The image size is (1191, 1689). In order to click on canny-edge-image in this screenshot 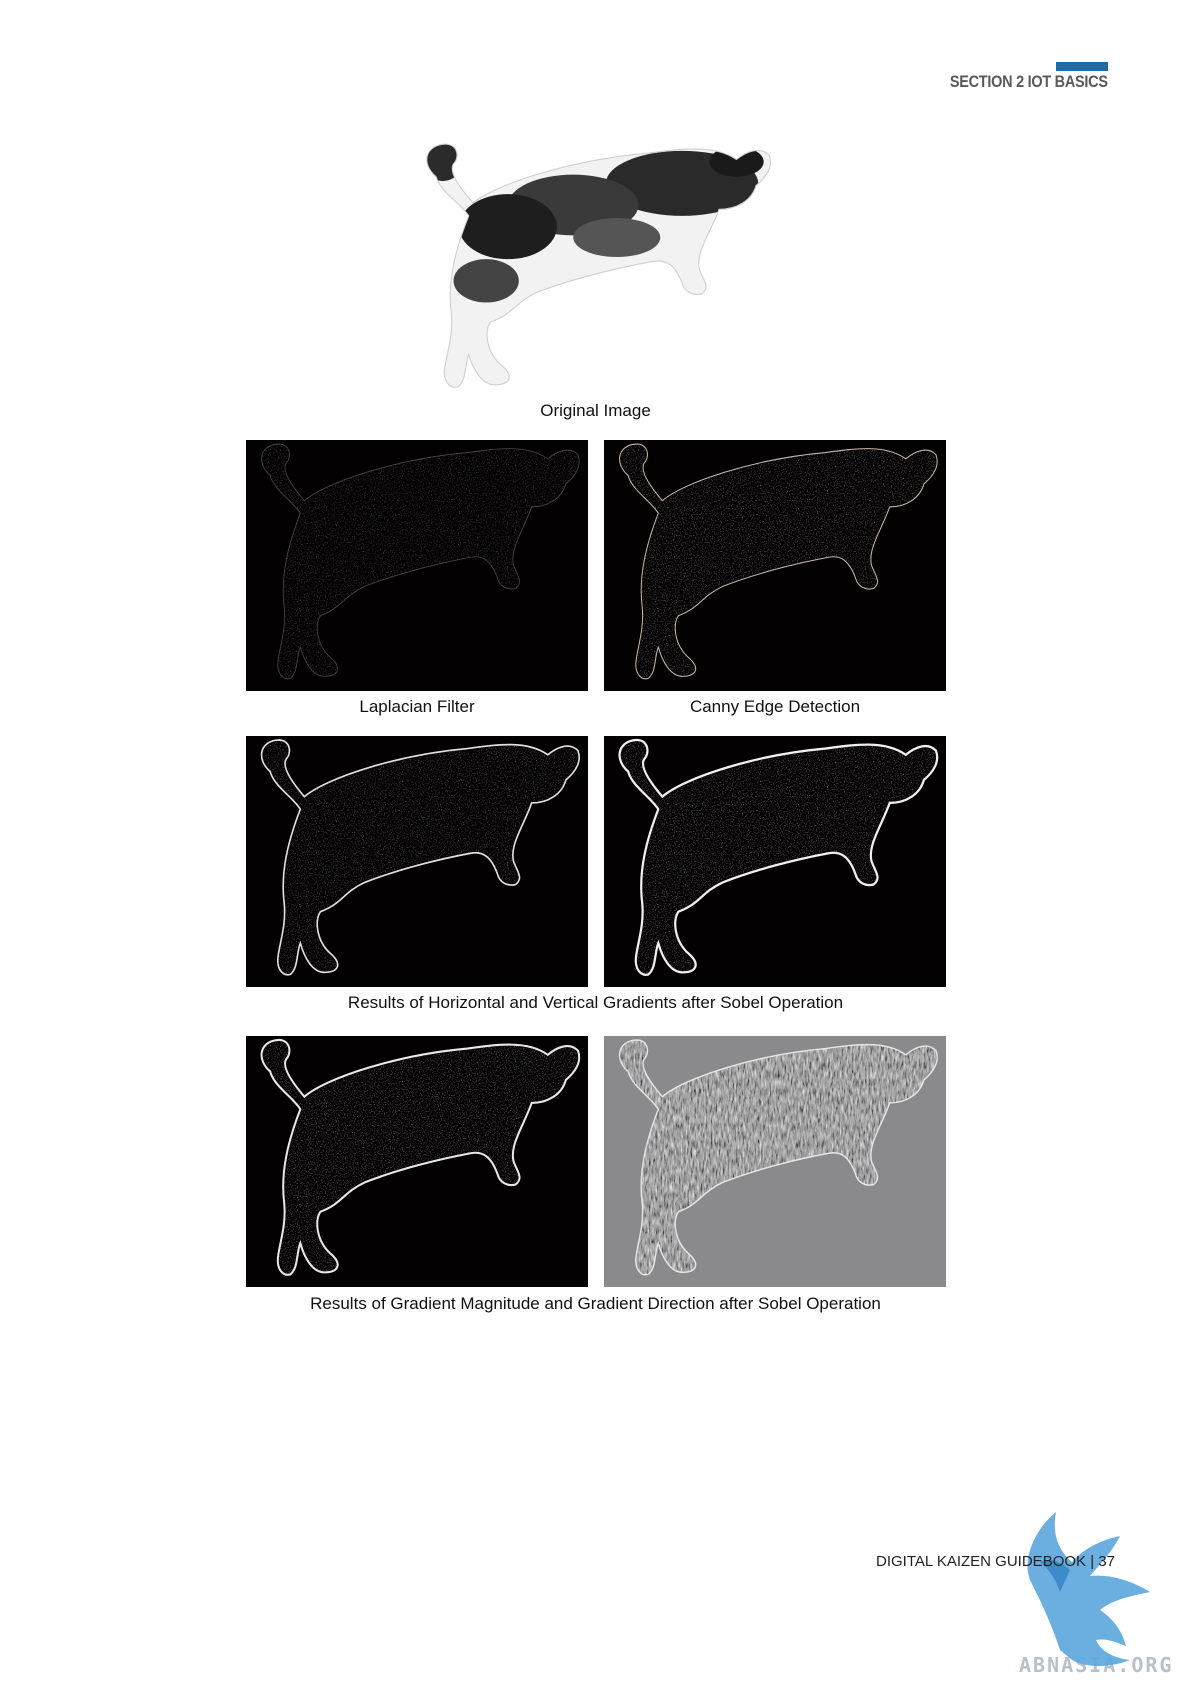, I will do `click(775, 565)`.